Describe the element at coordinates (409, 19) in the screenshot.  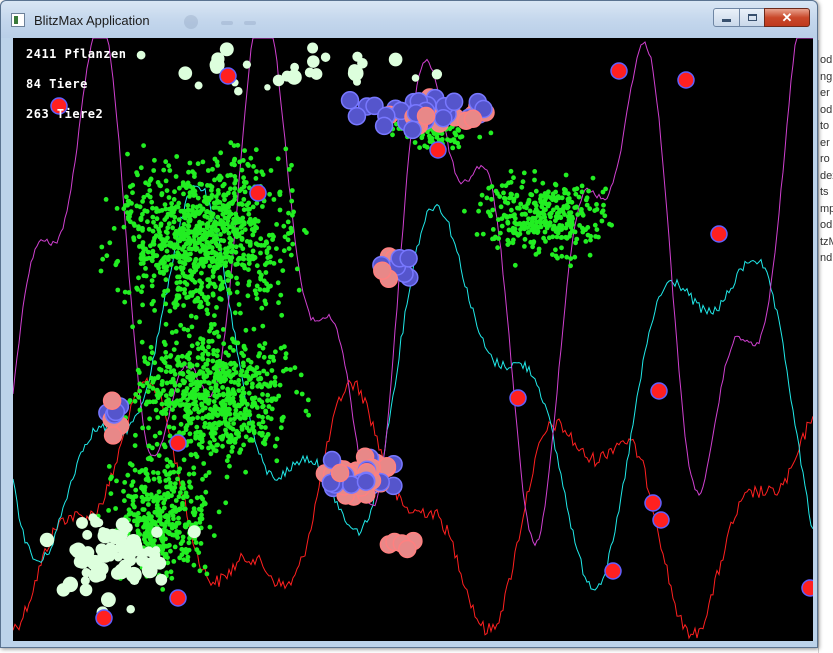
I see `title-bar: BlitzMax Application ✕` at that location.